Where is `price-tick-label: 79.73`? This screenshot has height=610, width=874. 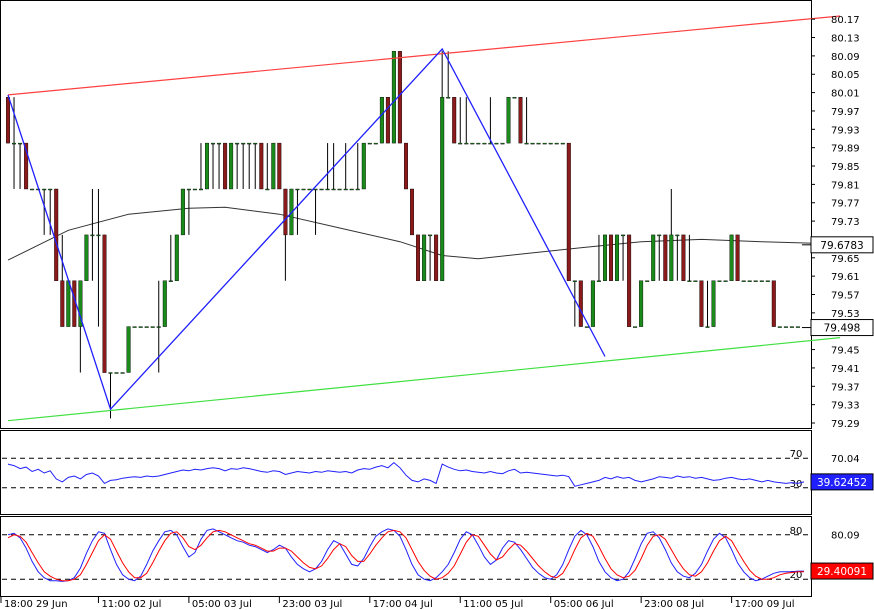 price-tick-label: 79.73 is located at coordinates (845, 222).